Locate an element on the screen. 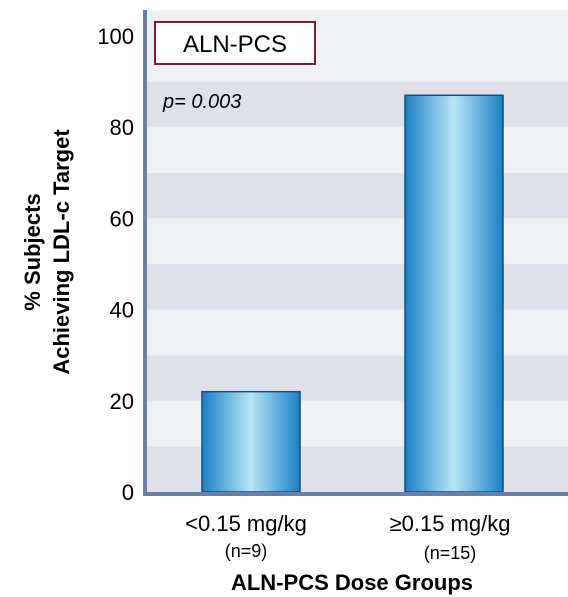  x-axis-title: ALN-PCS Dose Groups is located at coordinates (352, 582).